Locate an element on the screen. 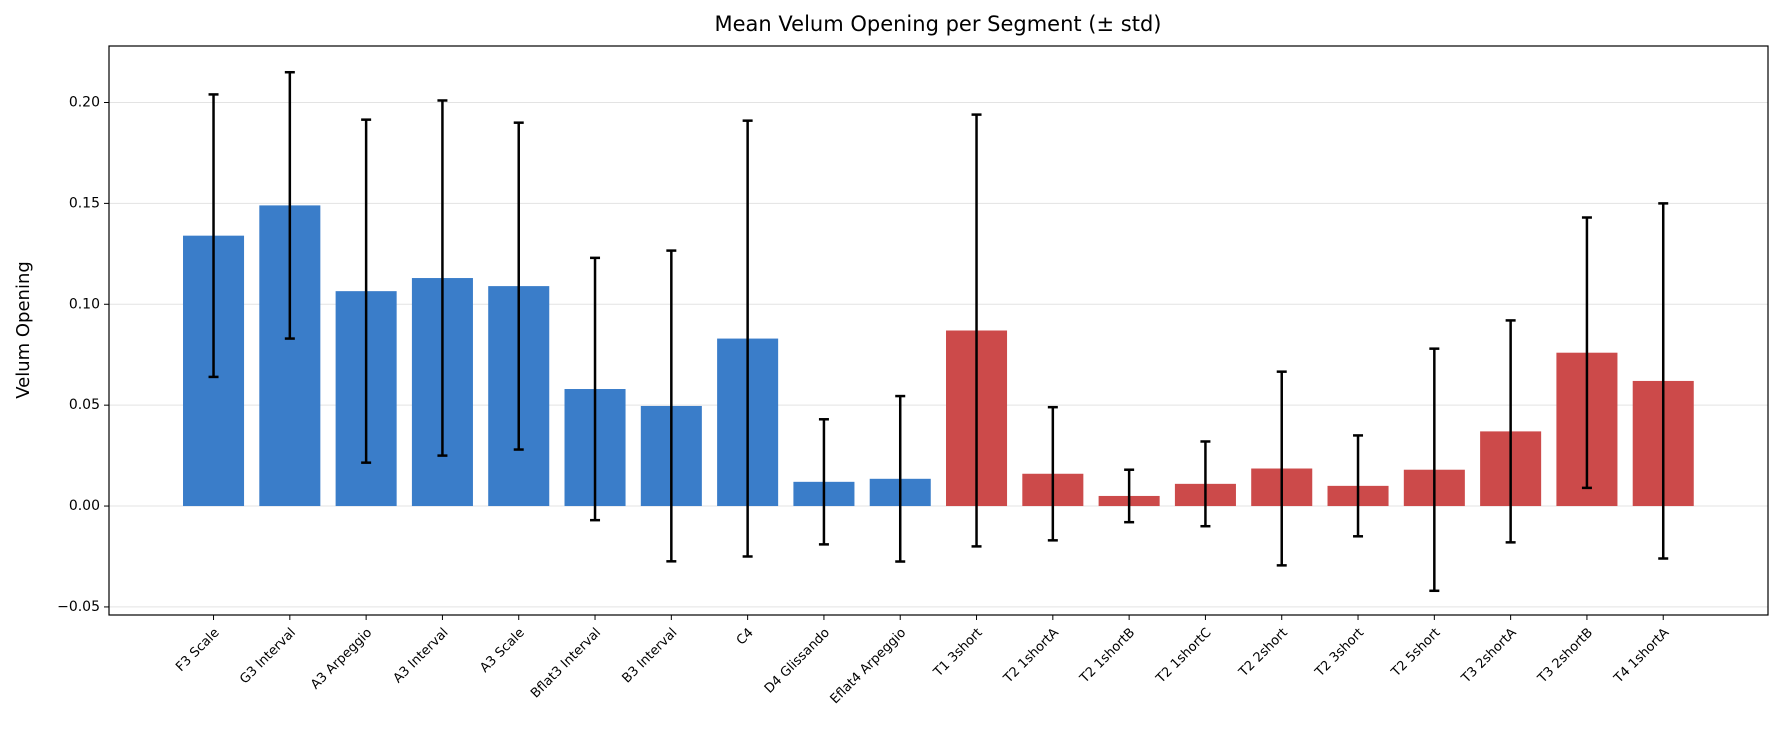 The height and width of the screenshot is (735, 1785). x-tick-label: Eflat4 Arpeggio is located at coordinates (869, 666).